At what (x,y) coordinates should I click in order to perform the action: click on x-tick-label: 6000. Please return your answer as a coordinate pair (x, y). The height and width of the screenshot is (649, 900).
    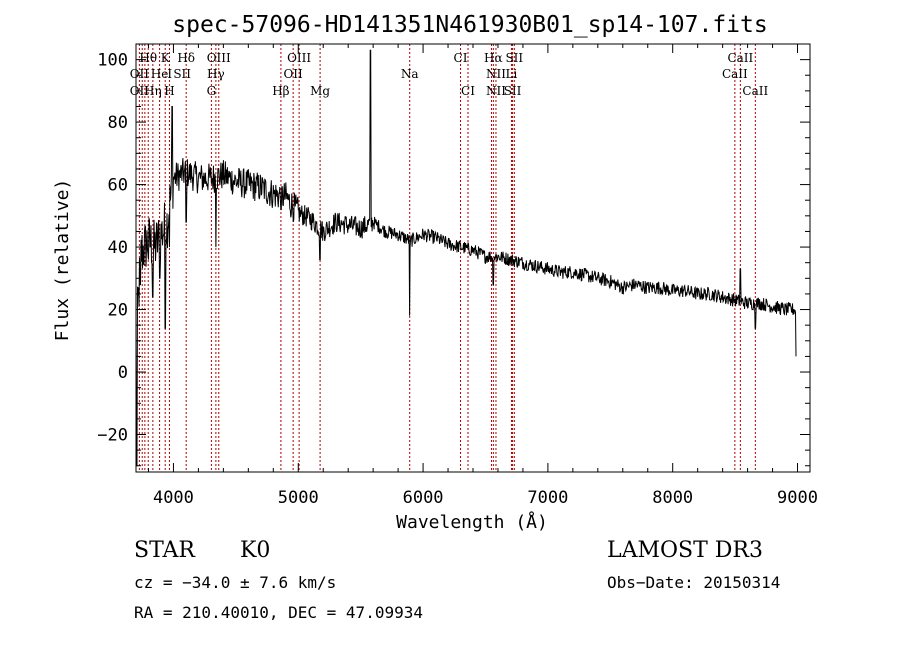
    Looking at the image, I should click on (423, 498).